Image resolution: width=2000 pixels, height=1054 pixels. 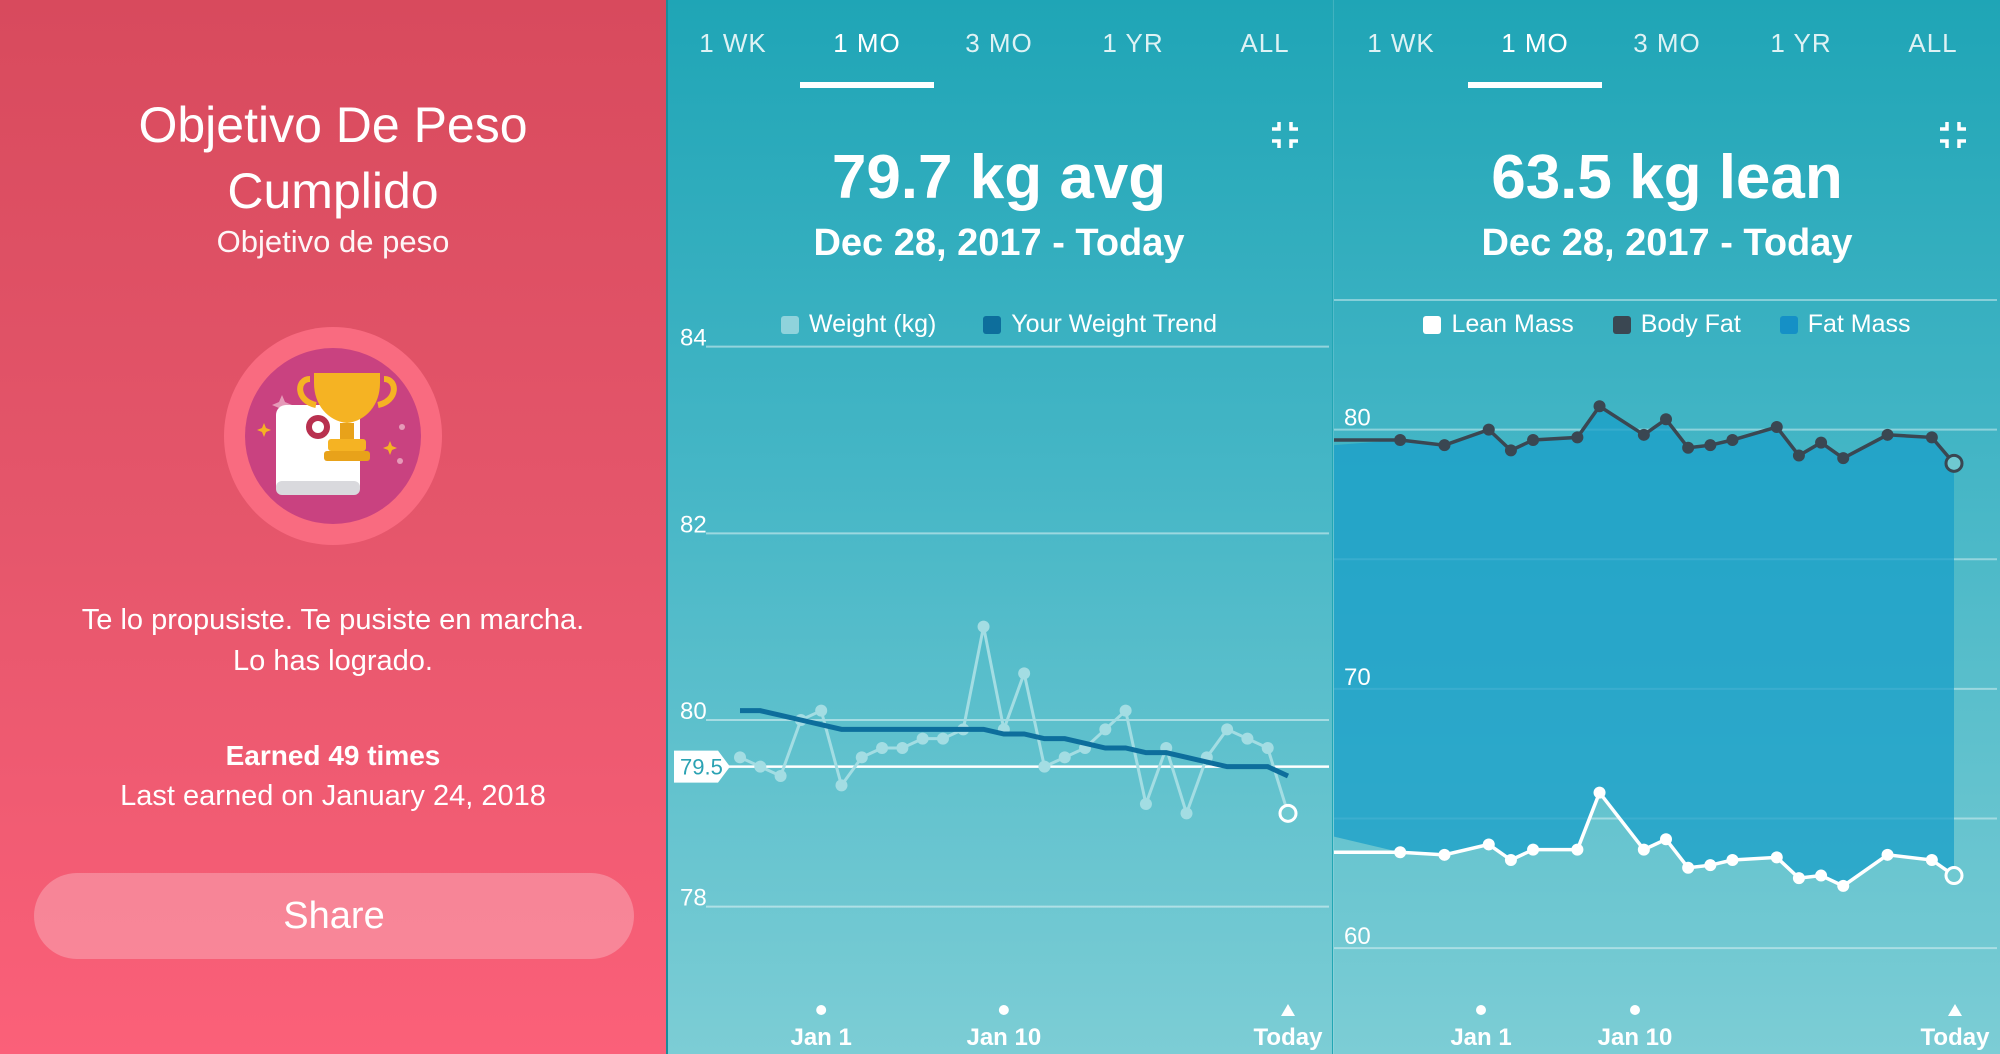 I want to click on chart-legend: Lean Mass Body Fat Fat Mass, so click(x=1667, y=324).